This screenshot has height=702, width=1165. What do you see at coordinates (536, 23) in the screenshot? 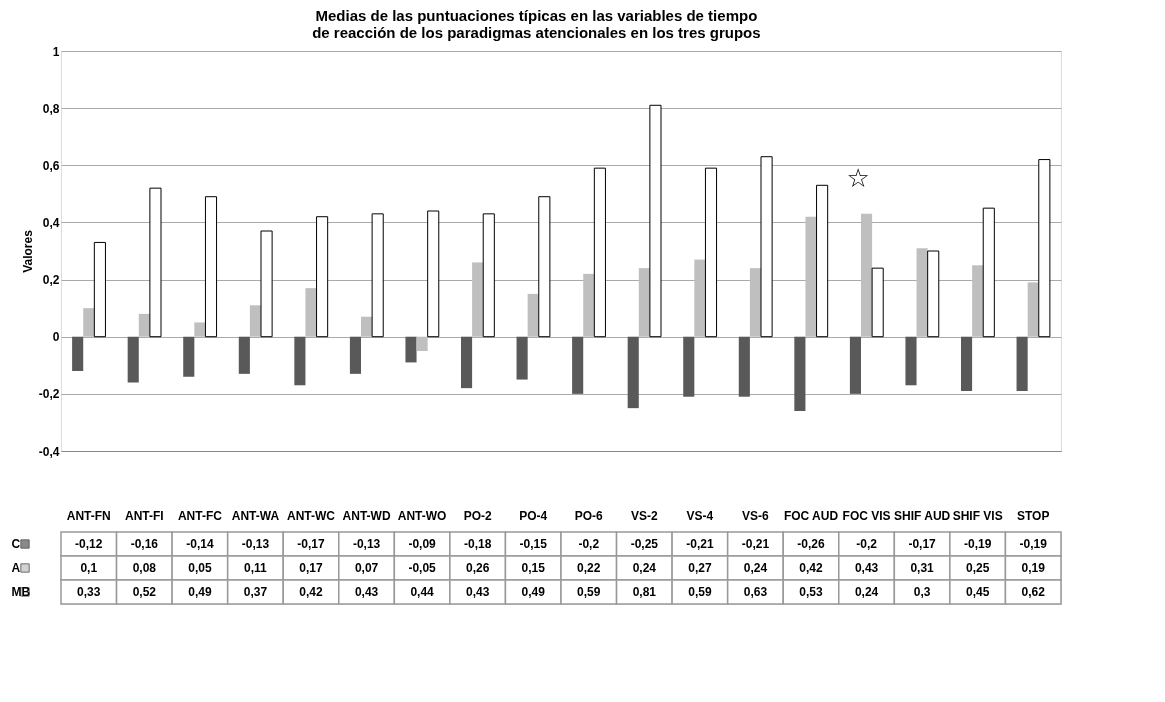
I see `chart-title: Medias de las puntuaciones típicas en las variables de tiempo de reacción de los paradigmas atencionales en los tres grupos` at bounding box center [536, 23].